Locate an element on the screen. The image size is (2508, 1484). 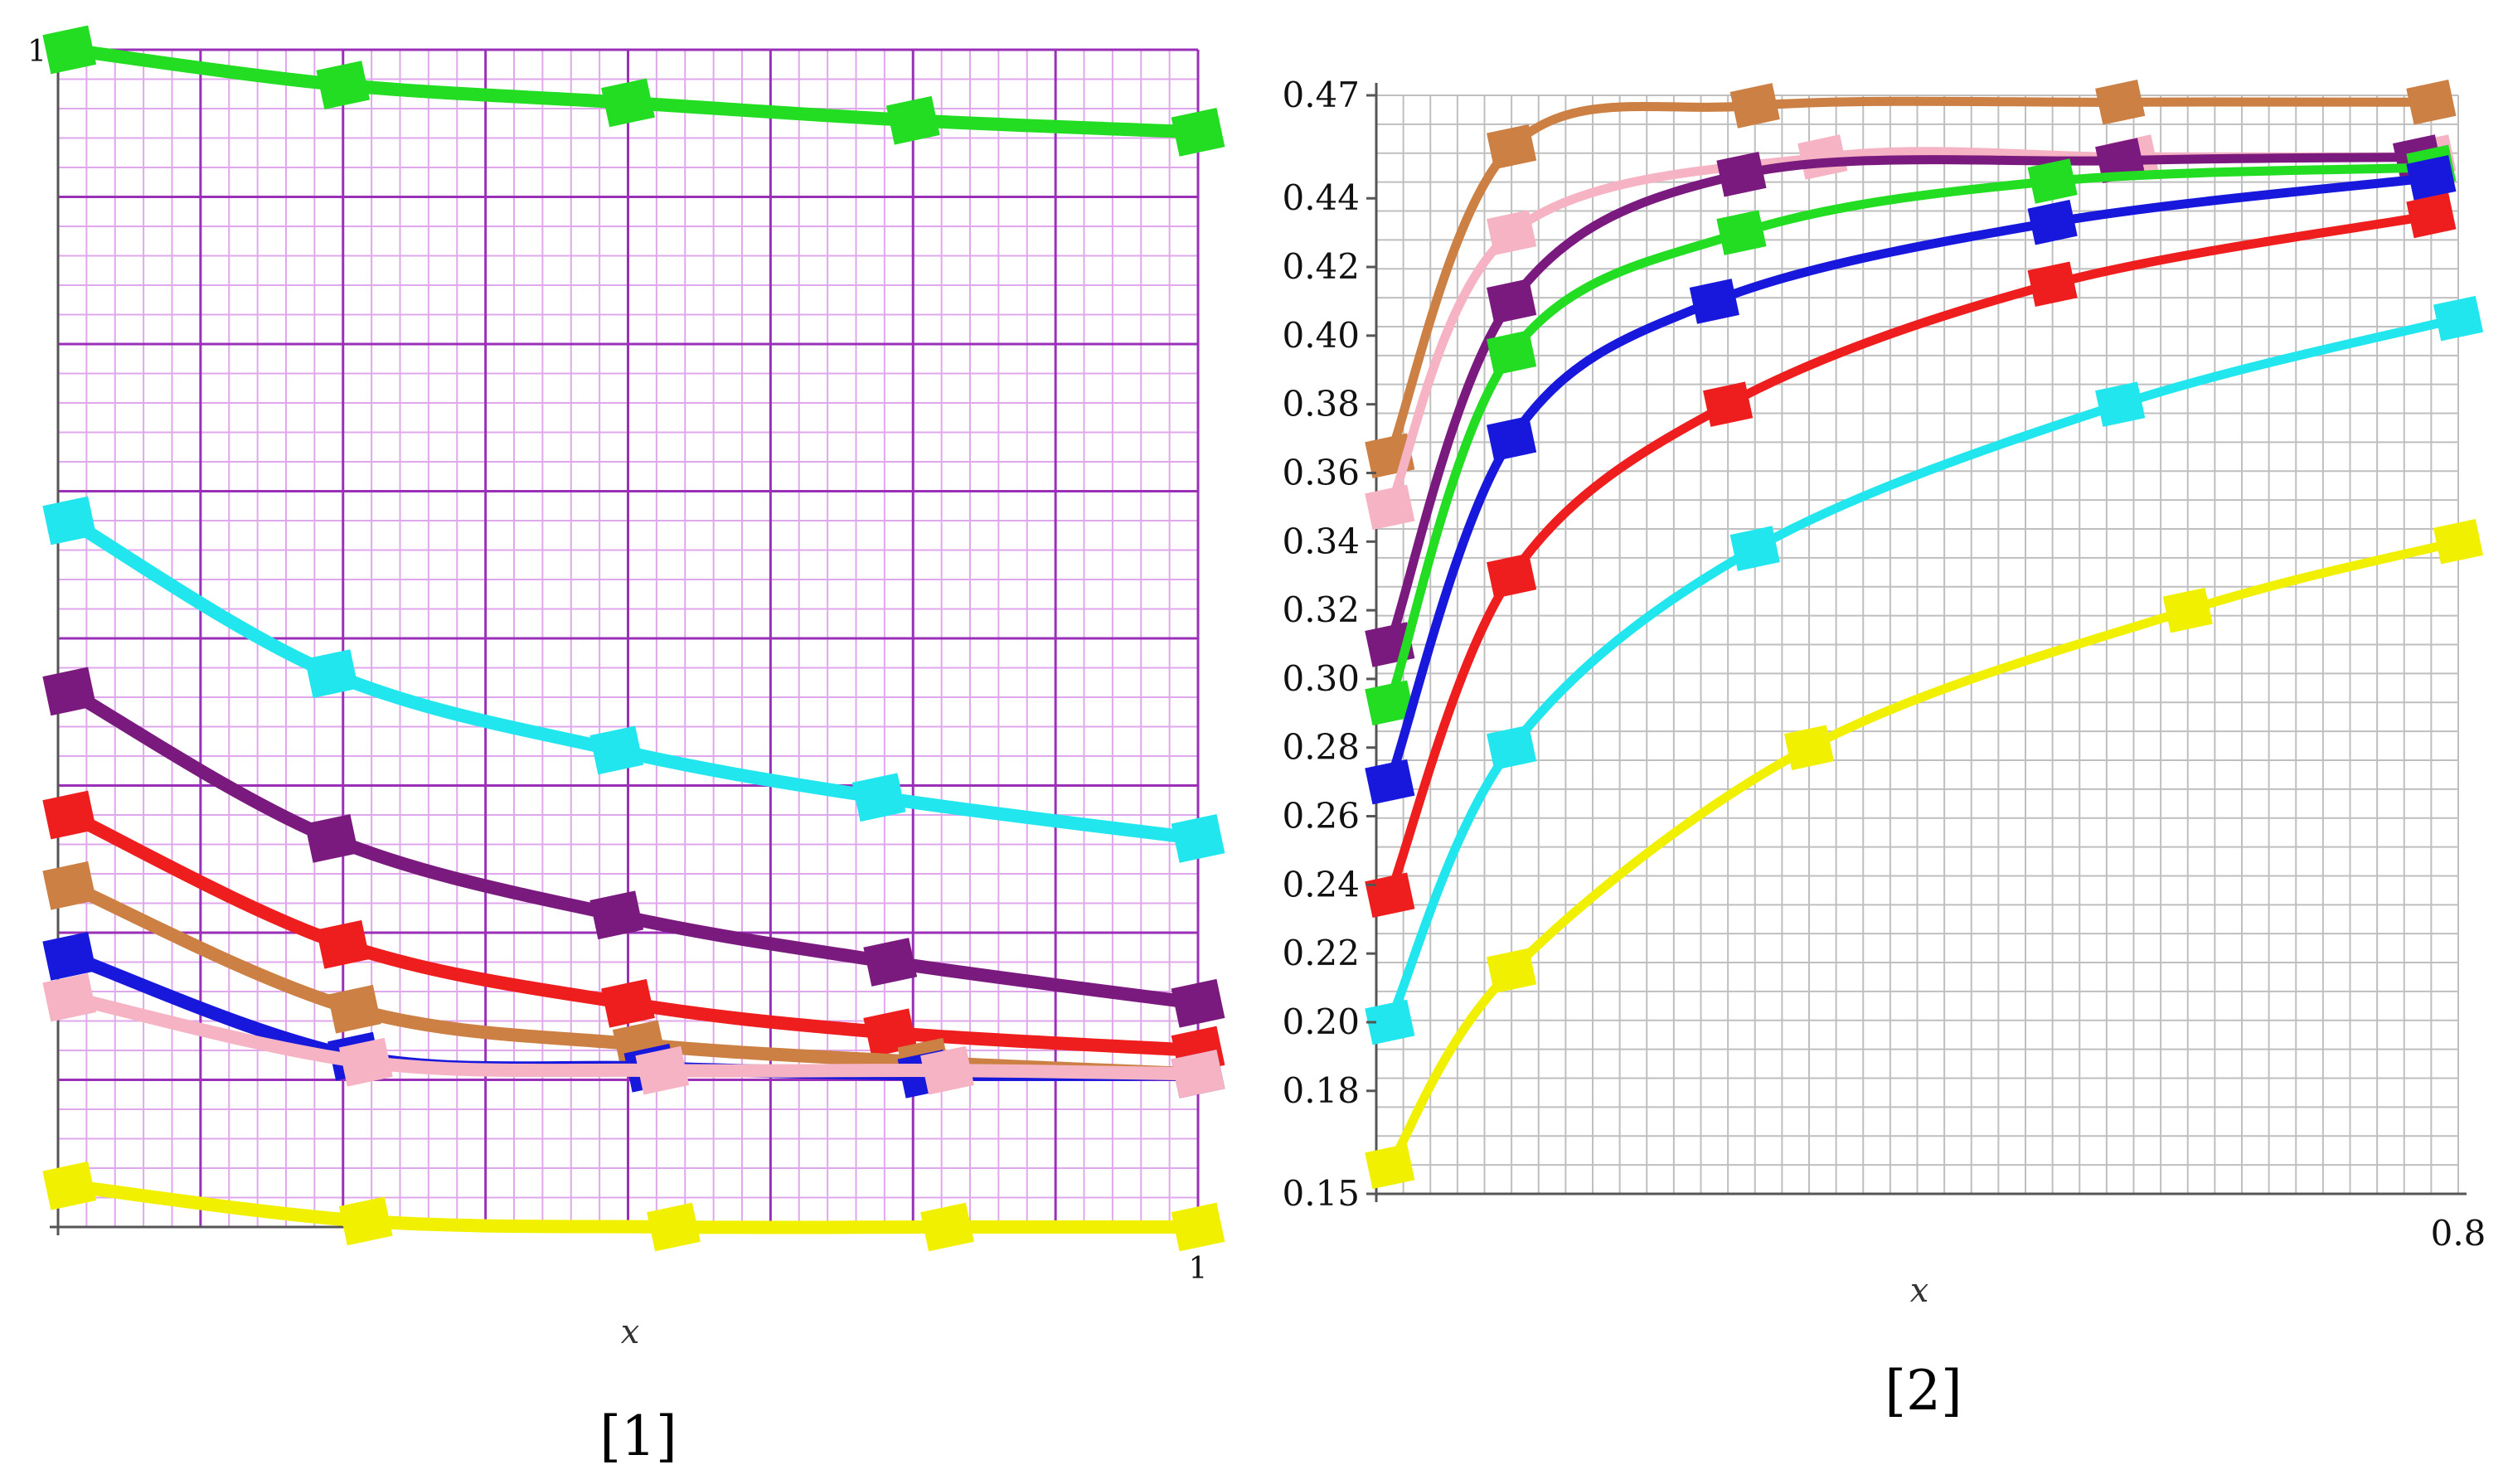
y-tick-label: 0.26 is located at coordinates (1321, 817).